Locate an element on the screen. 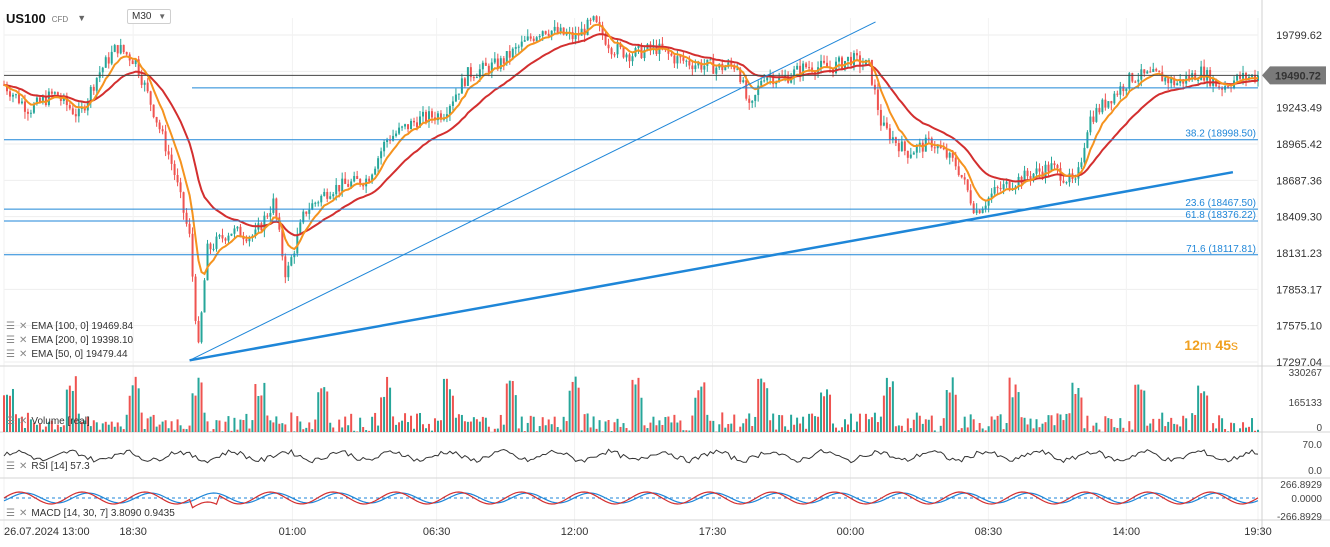 This screenshot has height=547, width=1330. price-tick-label: 17575.10 is located at coordinates (1299, 327).